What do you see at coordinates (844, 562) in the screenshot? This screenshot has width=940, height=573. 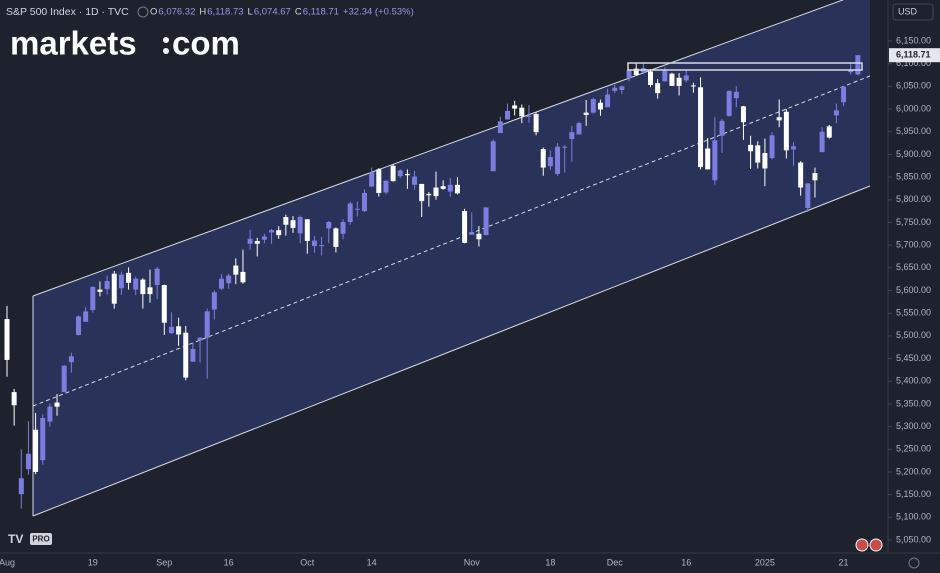 I see `x-tick-label: 21` at bounding box center [844, 562].